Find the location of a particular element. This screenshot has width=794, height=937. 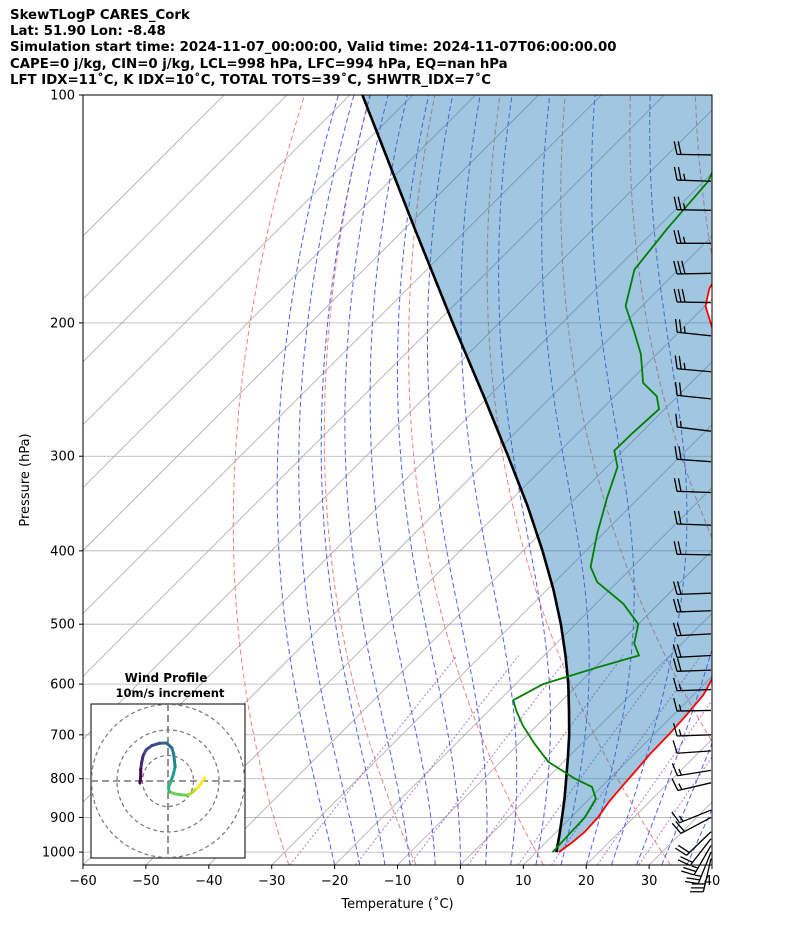

hodograph-title: Wind Profile is located at coordinates (166, 678).